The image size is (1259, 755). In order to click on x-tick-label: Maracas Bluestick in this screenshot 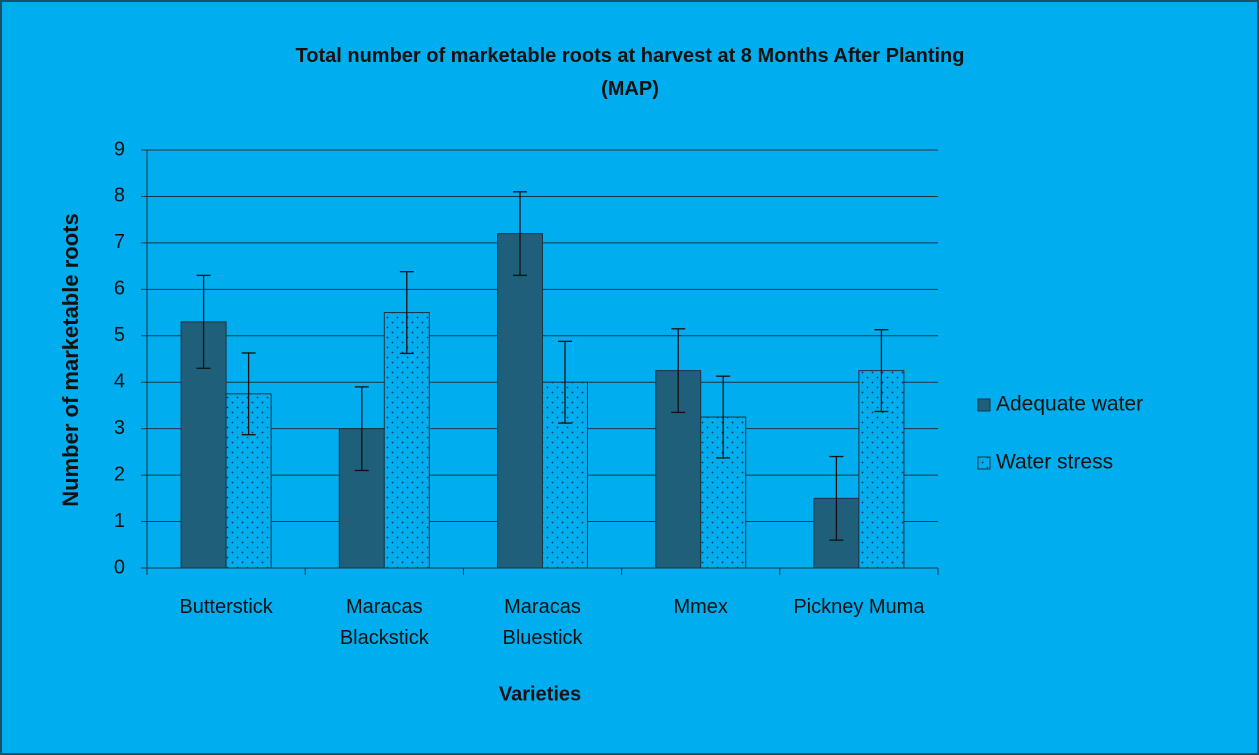, I will do `click(542, 622)`.